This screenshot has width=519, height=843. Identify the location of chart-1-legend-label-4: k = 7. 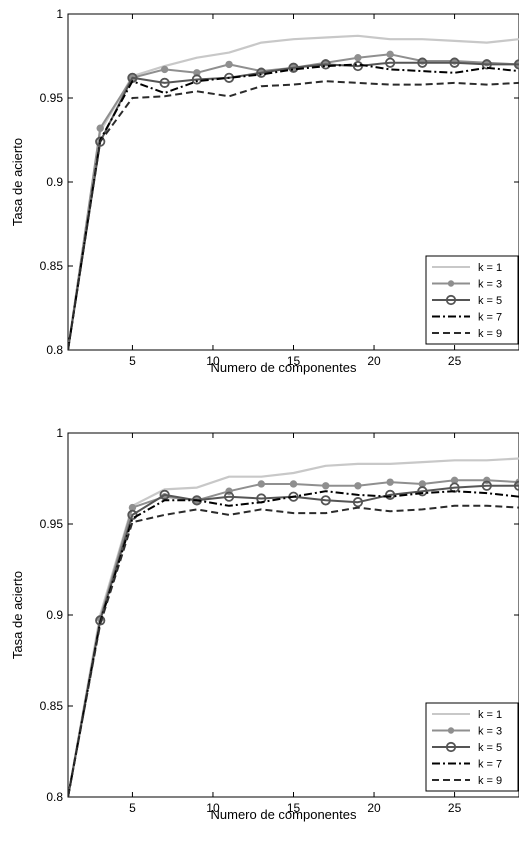
(490, 318).